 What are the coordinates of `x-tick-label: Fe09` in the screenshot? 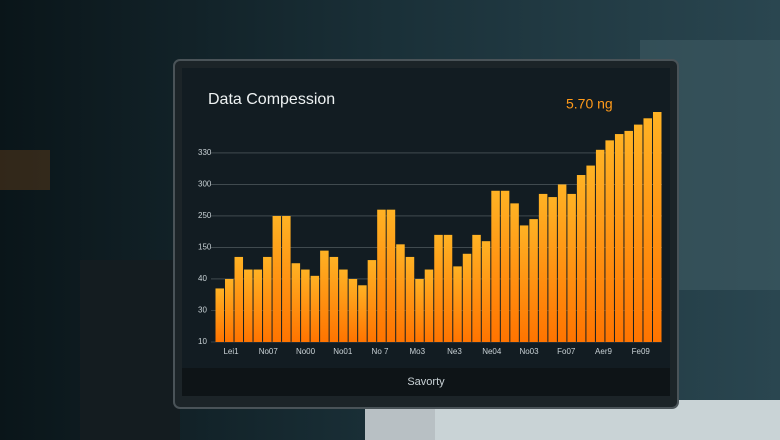 It's located at (641, 351).